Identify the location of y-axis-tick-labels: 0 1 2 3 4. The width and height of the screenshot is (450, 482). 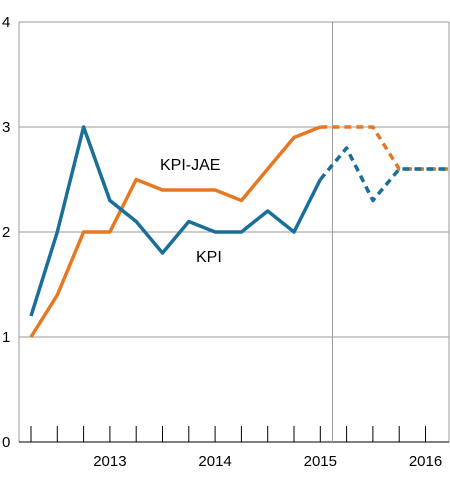
(6, 232).